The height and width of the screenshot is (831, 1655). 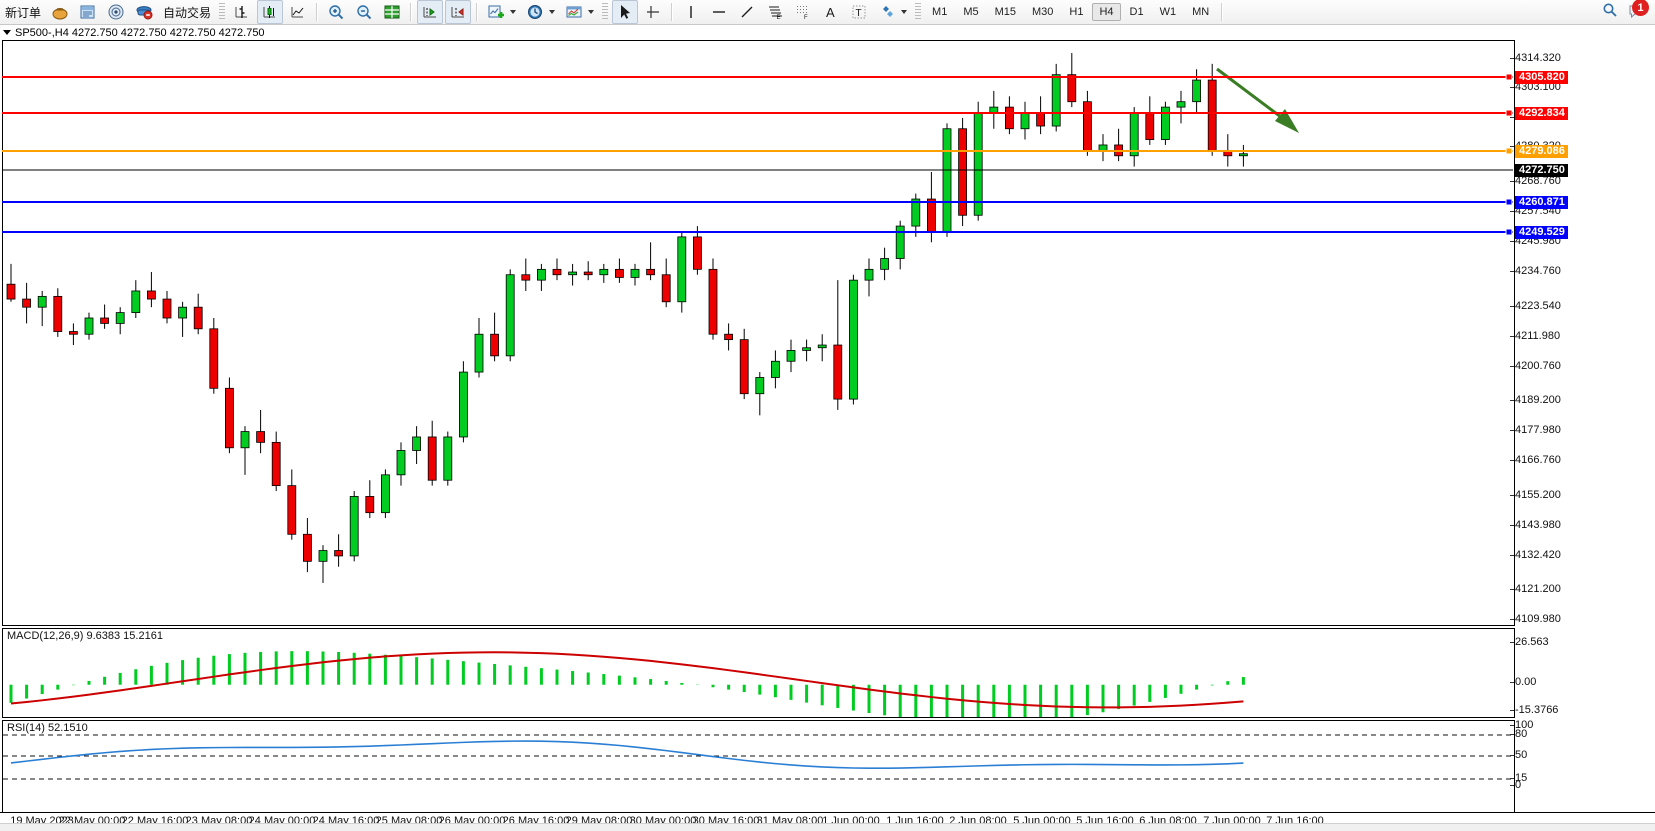 I want to click on shapes-icon, so click(x=892, y=12).